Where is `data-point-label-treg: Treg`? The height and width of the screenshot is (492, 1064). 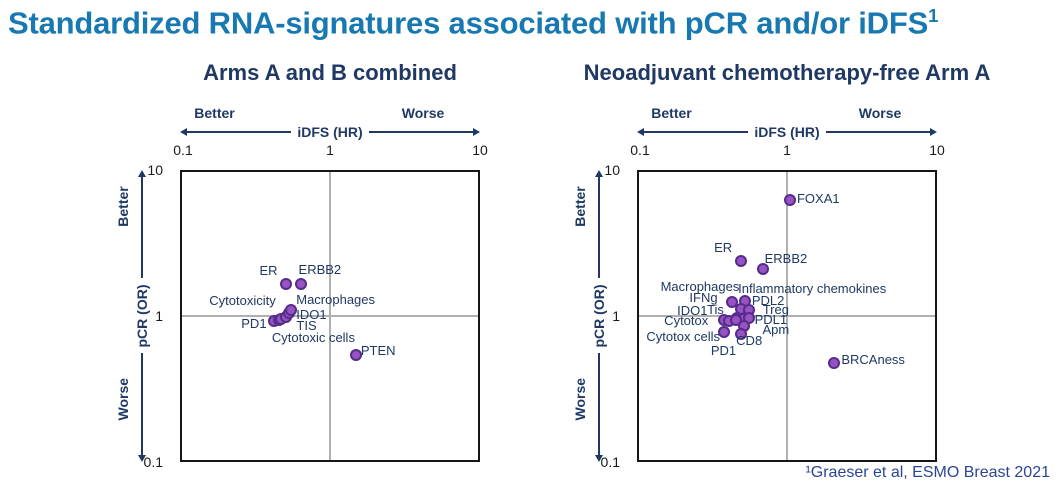 data-point-label-treg: Treg is located at coordinates (775, 310).